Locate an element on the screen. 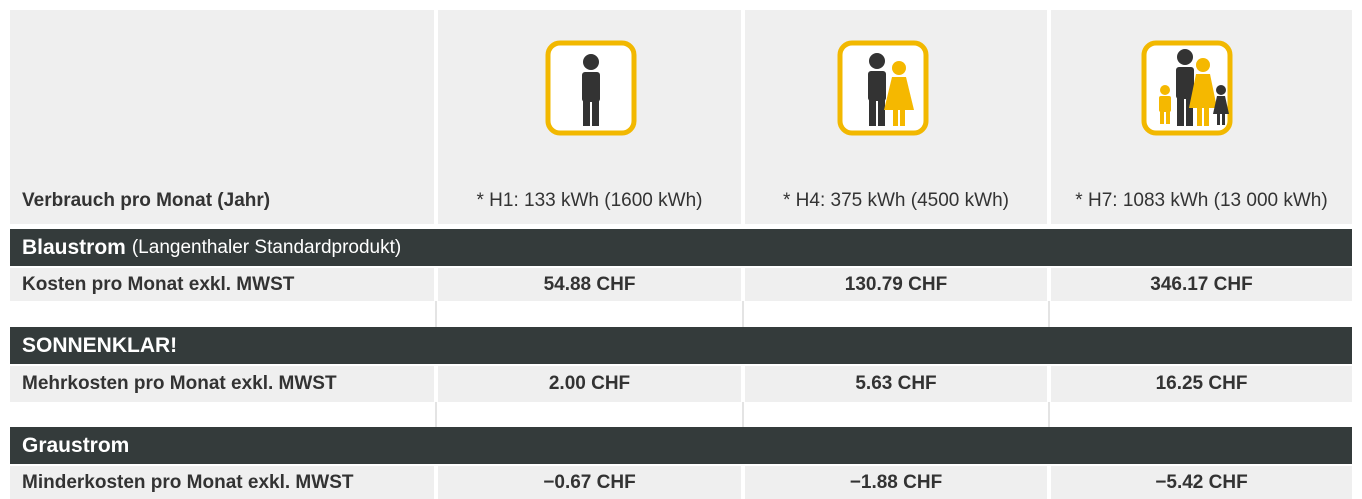 This screenshot has height=499, width=1362. cell-text: 130.79 CHF is located at coordinates (896, 284).